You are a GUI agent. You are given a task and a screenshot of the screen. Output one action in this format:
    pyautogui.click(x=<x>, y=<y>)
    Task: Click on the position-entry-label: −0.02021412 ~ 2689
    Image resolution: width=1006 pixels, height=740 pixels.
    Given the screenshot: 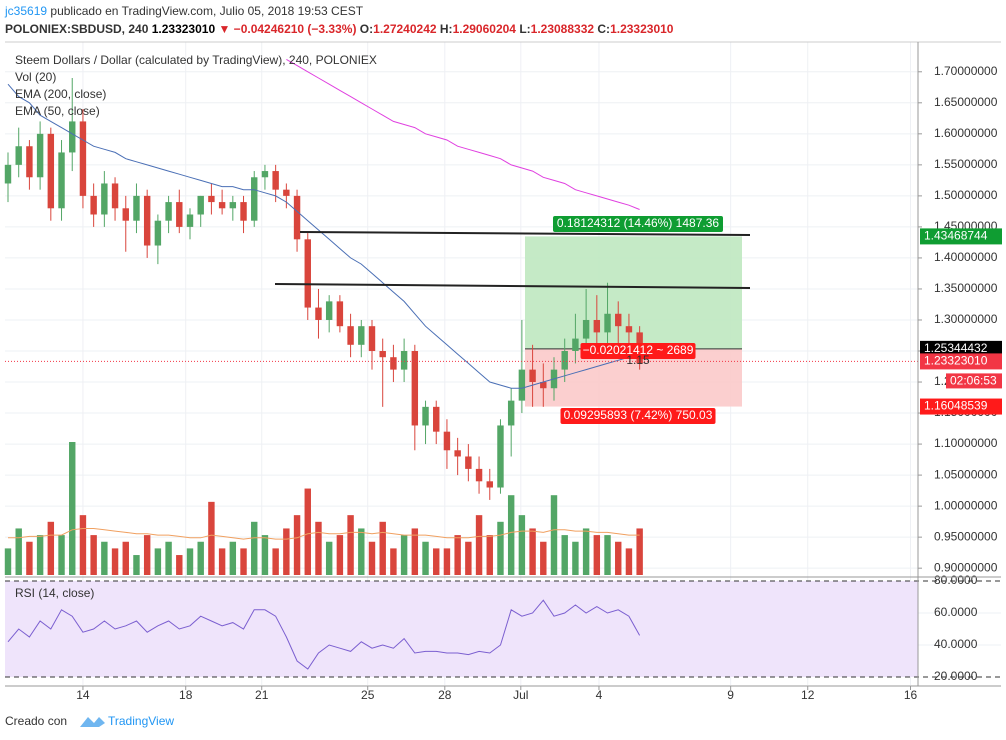 What is the action you would take?
    pyautogui.click(x=638, y=350)
    